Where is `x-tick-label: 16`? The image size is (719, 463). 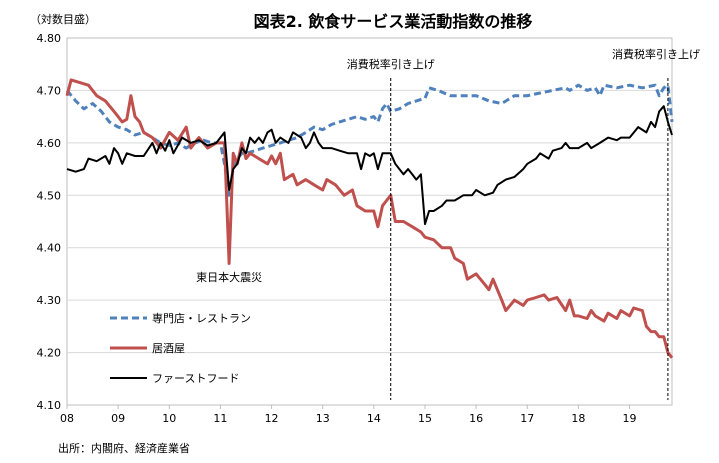
x-tick-label: 16 is located at coordinates (476, 418).